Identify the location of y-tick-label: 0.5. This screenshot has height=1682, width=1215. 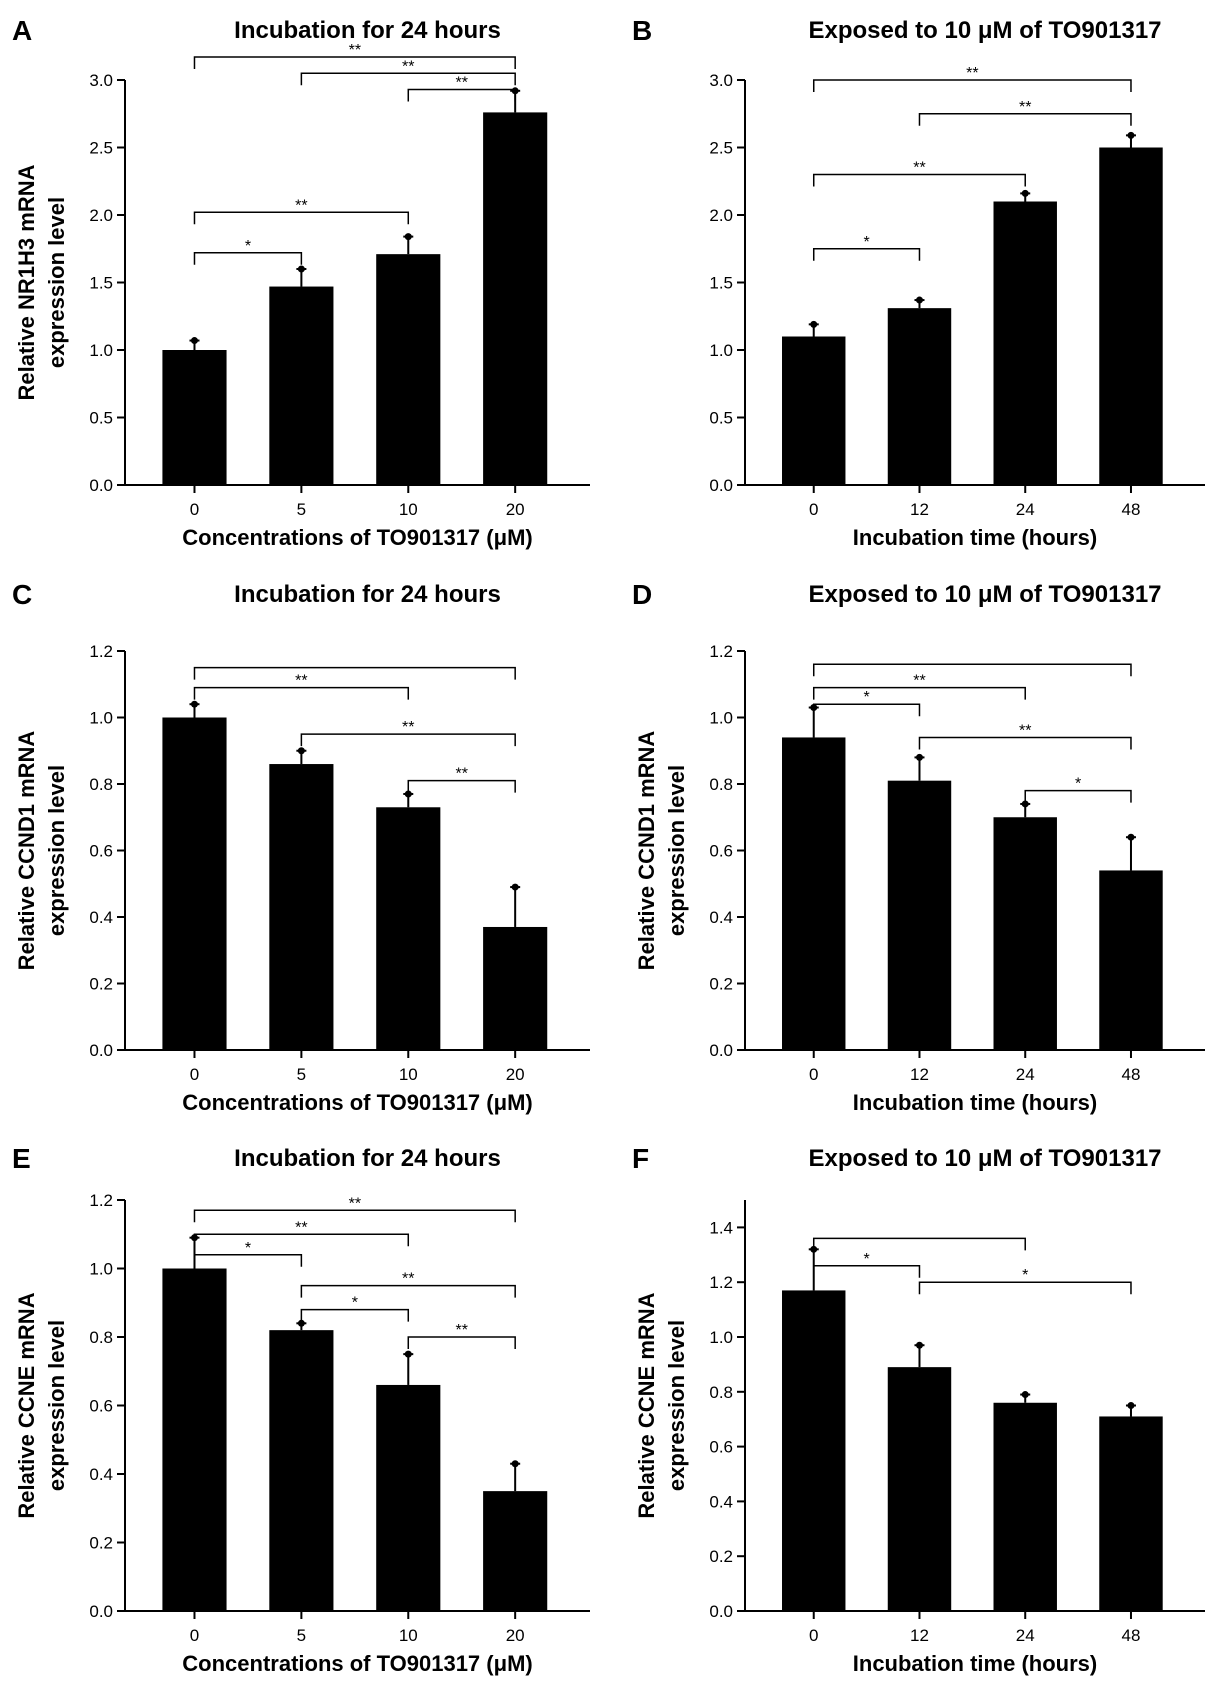
(721, 418).